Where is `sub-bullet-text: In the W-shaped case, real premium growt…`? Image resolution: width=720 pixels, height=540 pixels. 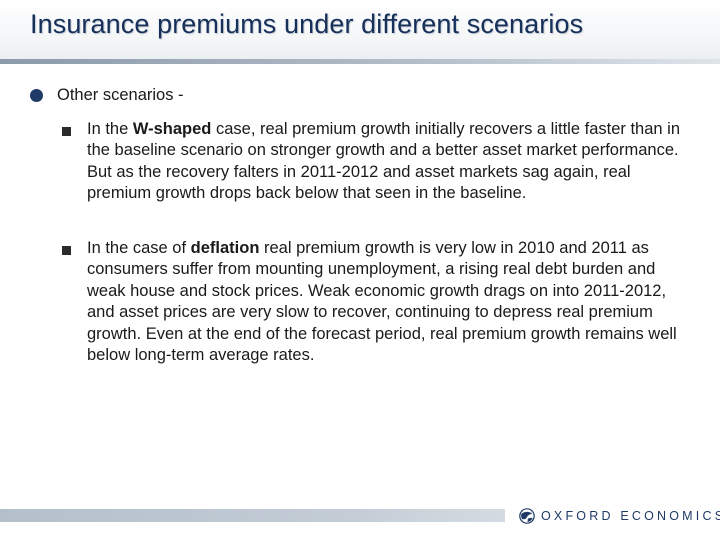 sub-bullet-text: In the W-shaped case, real premium growt… is located at coordinates (383, 161).